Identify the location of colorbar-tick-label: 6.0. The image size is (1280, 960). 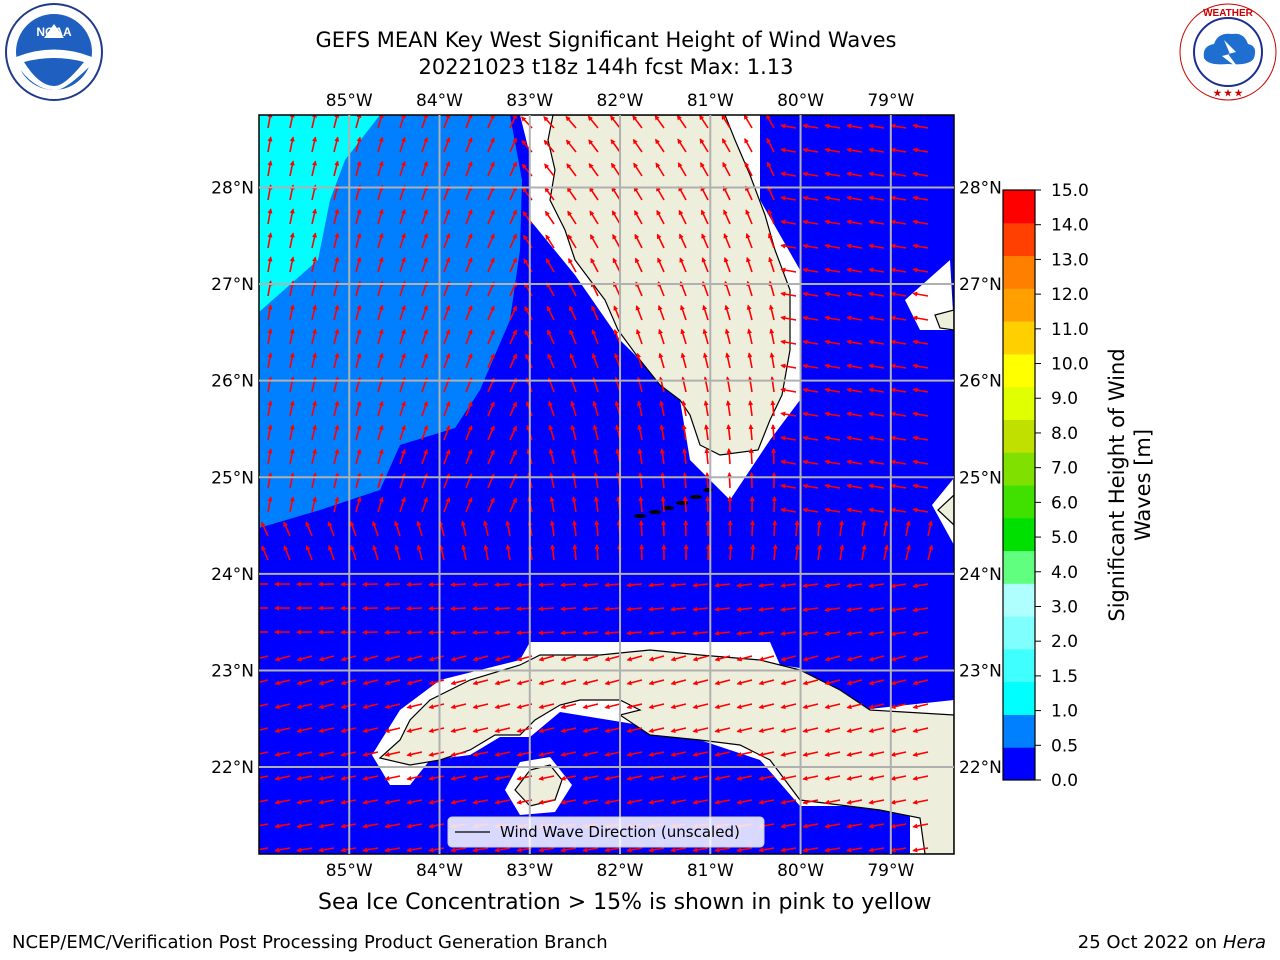
(1064, 503).